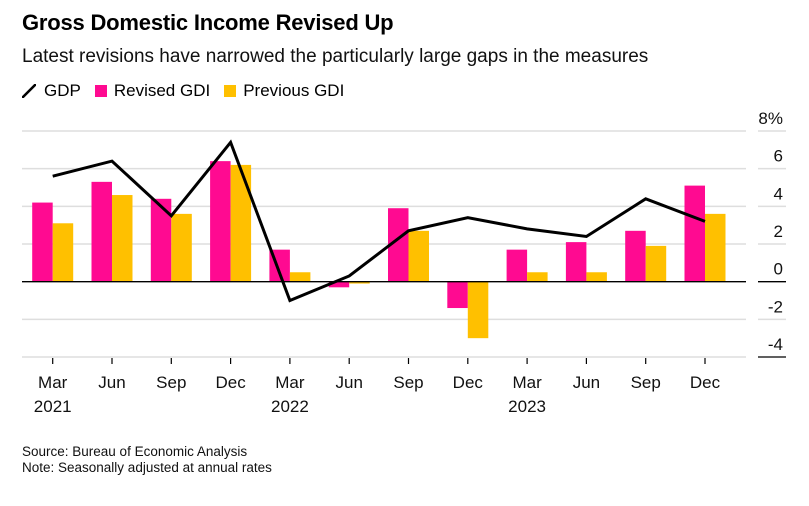  What do you see at coordinates (62, 90) in the screenshot?
I see `legend-label: GDP` at bounding box center [62, 90].